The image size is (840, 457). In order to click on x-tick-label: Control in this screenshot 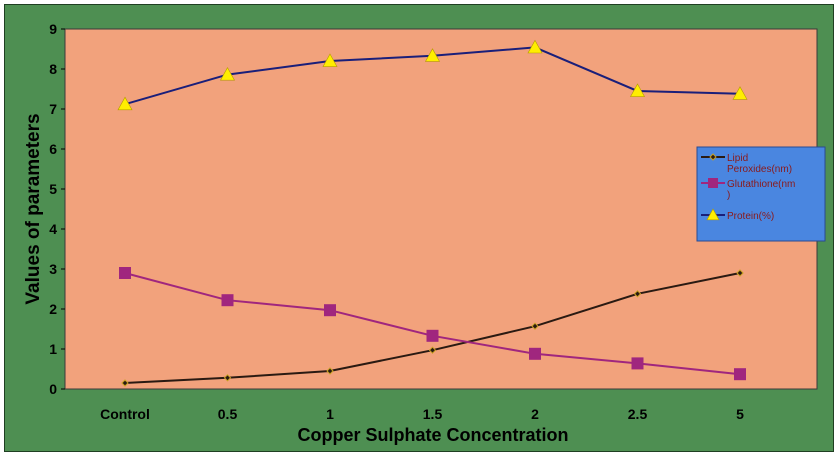, I will do `click(125, 414)`.